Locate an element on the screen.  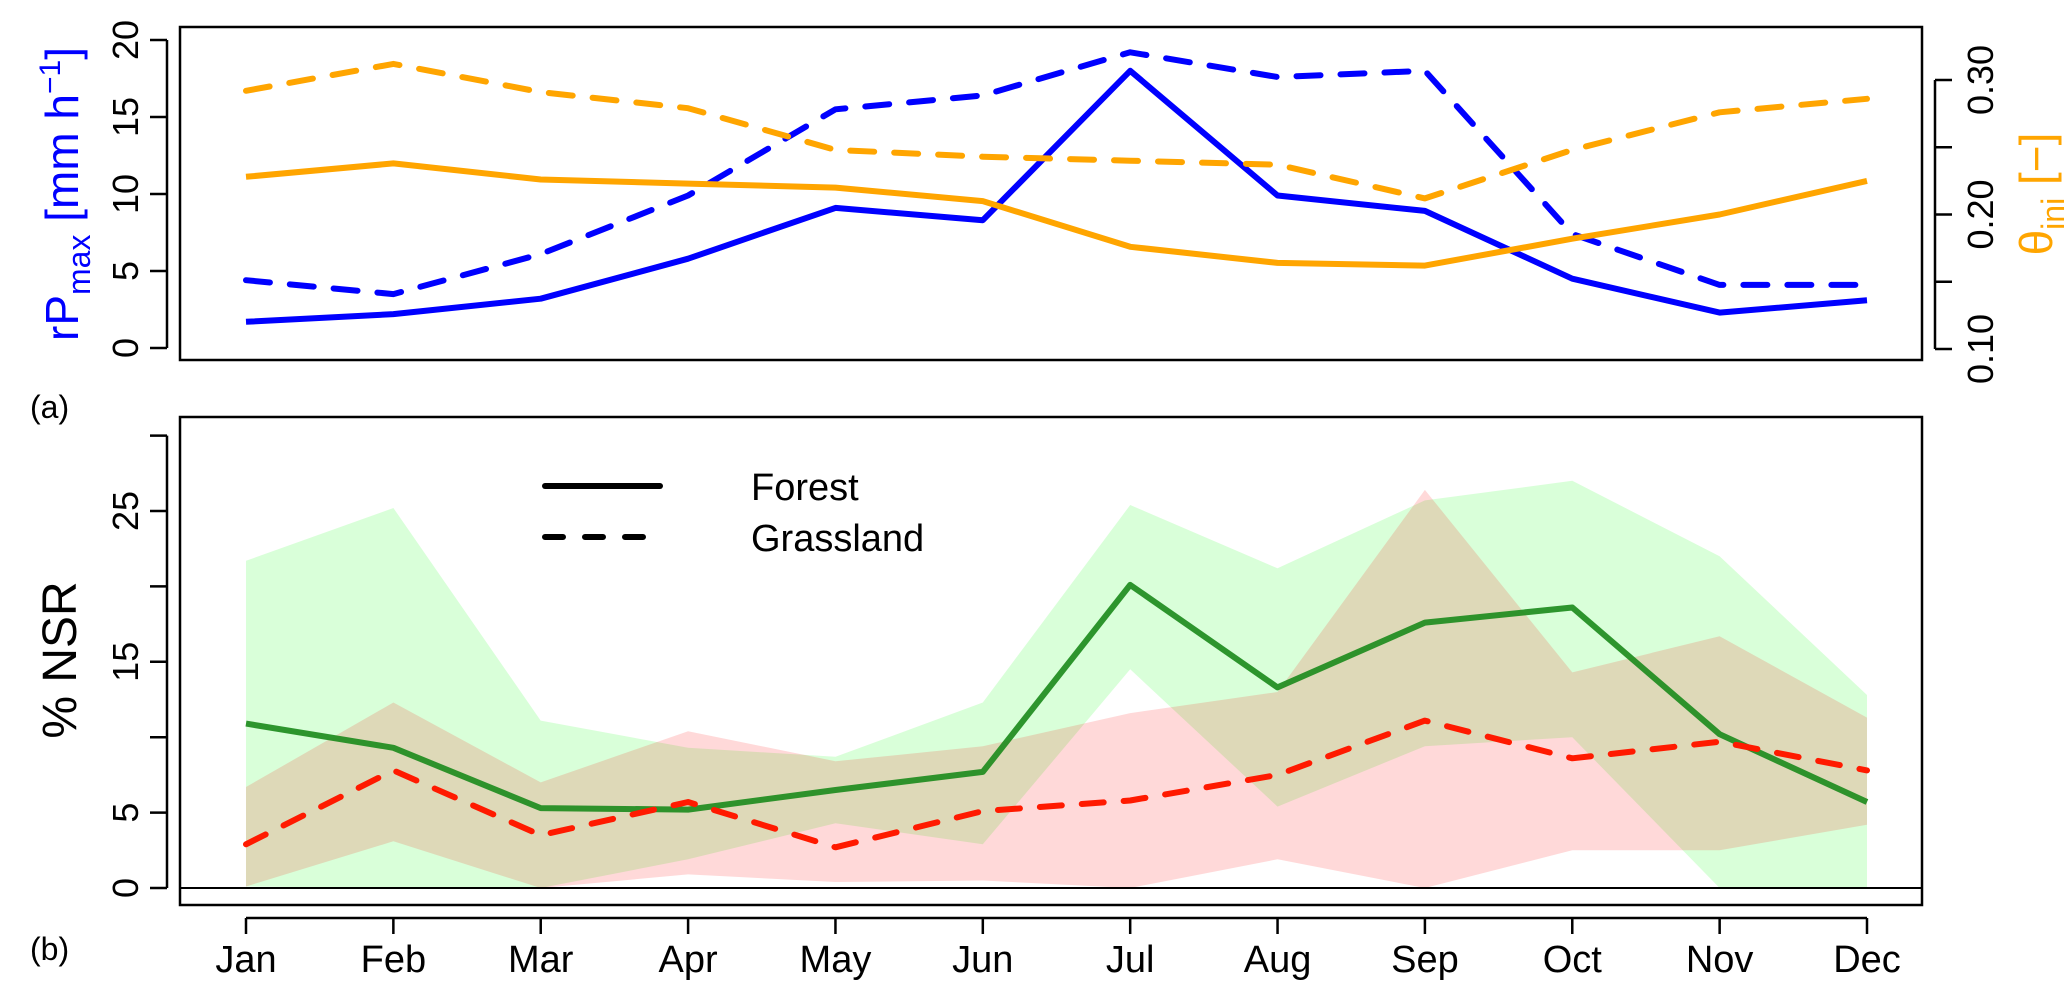
y-tick-label: 20 is located at coordinates (125, 40).